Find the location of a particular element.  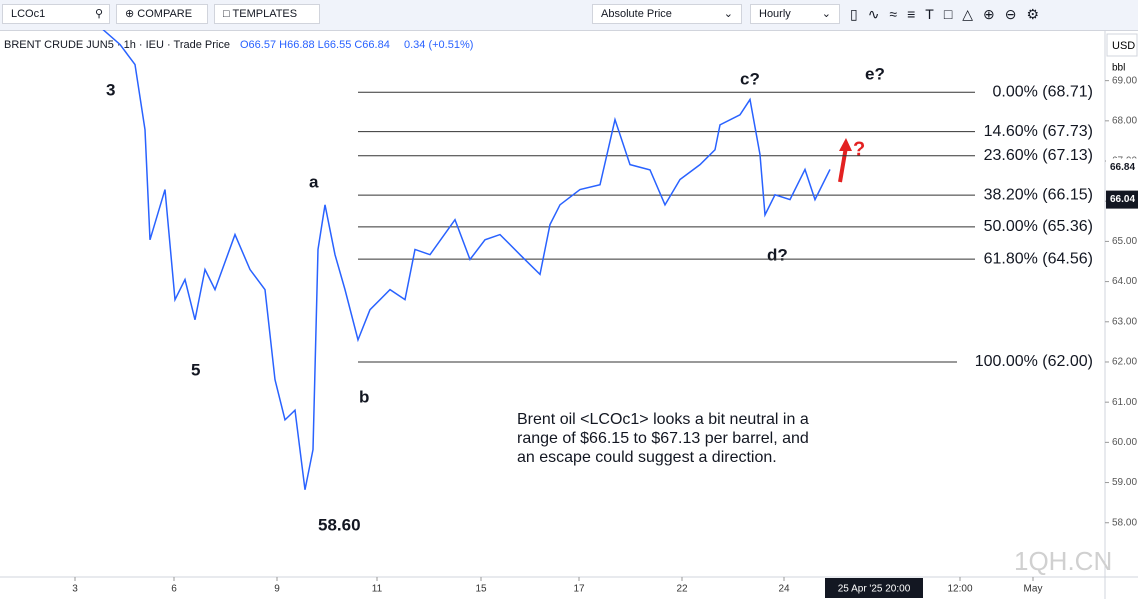

price-mode: Absolute Price is located at coordinates (636, 14).